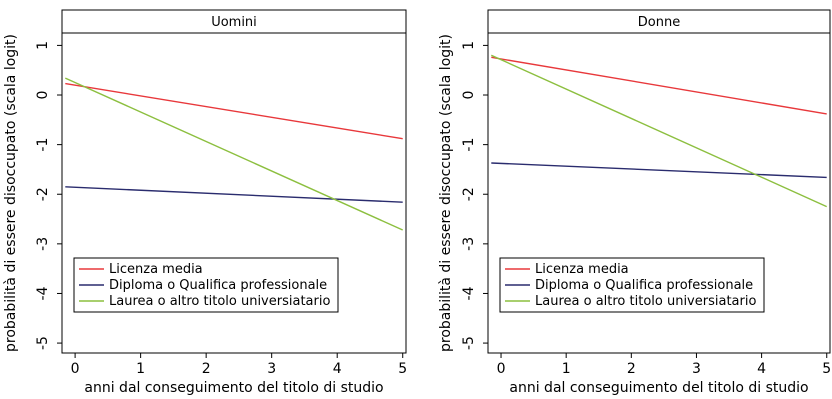 The width and height of the screenshot is (832, 399). Describe the element at coordinates (659, 22) in the screenshot. I see `panel-title: Donne` at that location.